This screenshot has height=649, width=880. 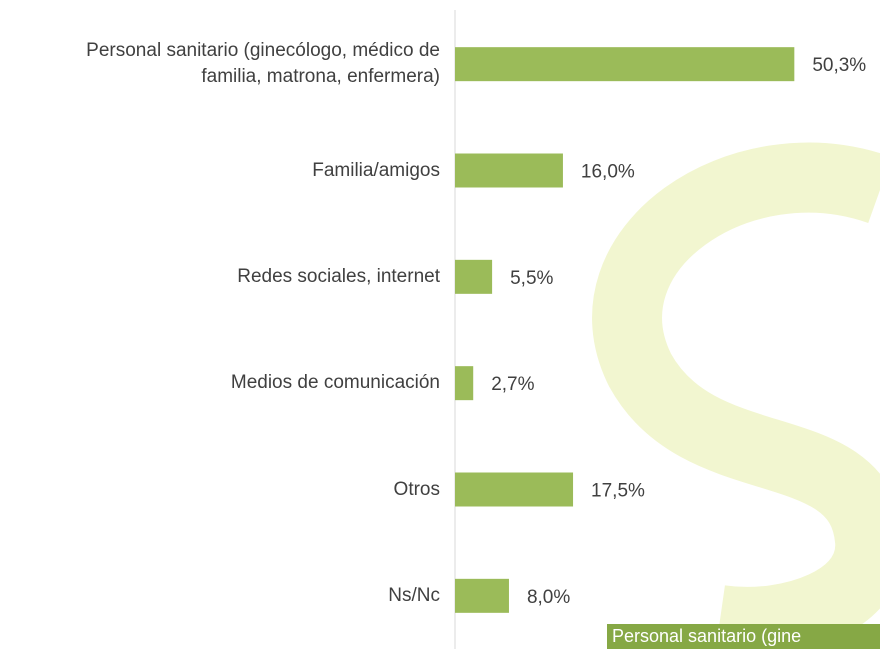 I want to click on value-label: 17,5%, so click(x=618, y=491).